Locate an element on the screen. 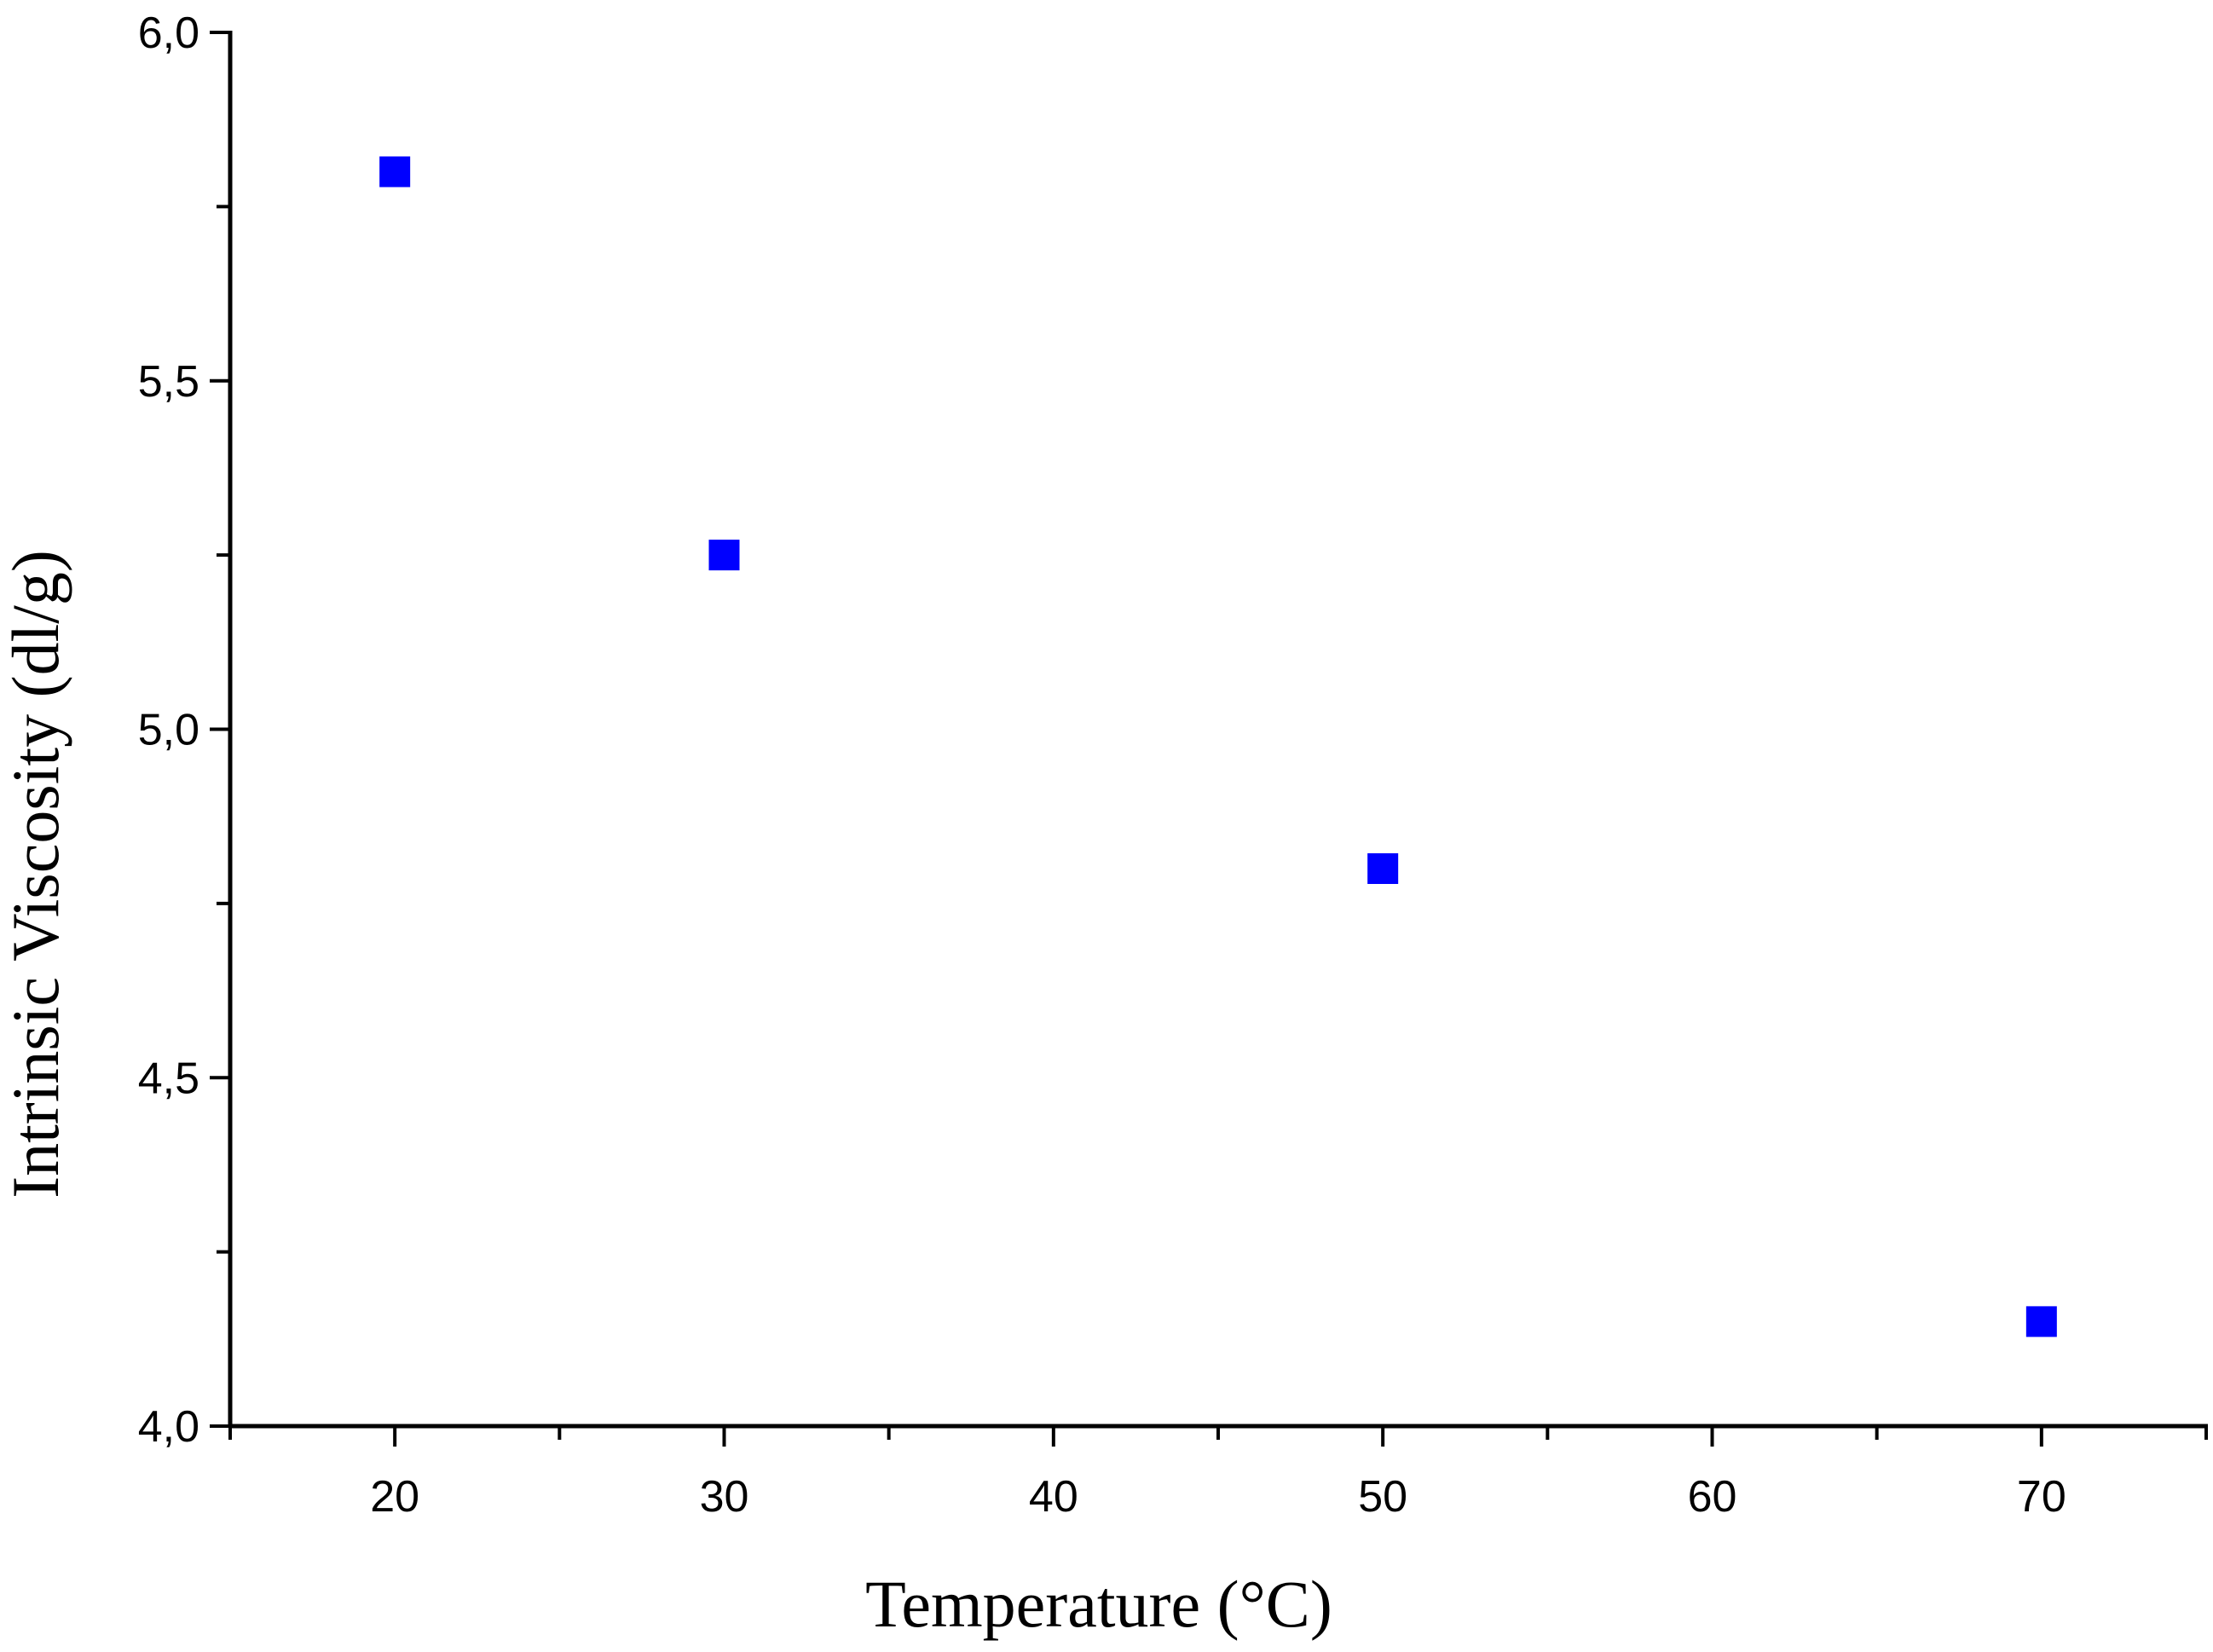  x-tick-label: 60 is located at coordinates (1712, 1497).